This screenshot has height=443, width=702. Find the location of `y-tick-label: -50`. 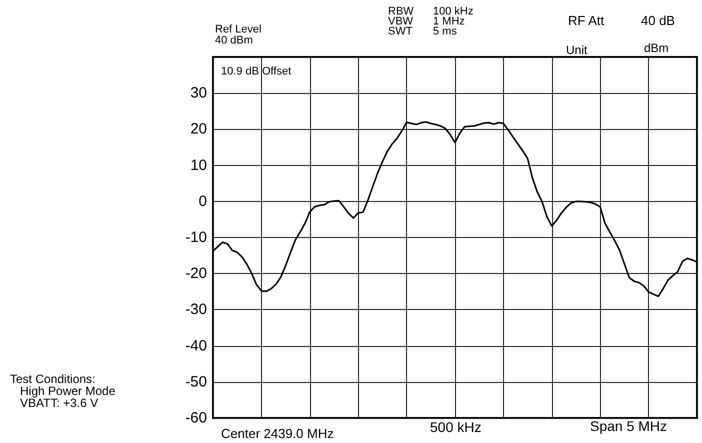

y-tick-label: -50 is located at coordinates (196, 381).